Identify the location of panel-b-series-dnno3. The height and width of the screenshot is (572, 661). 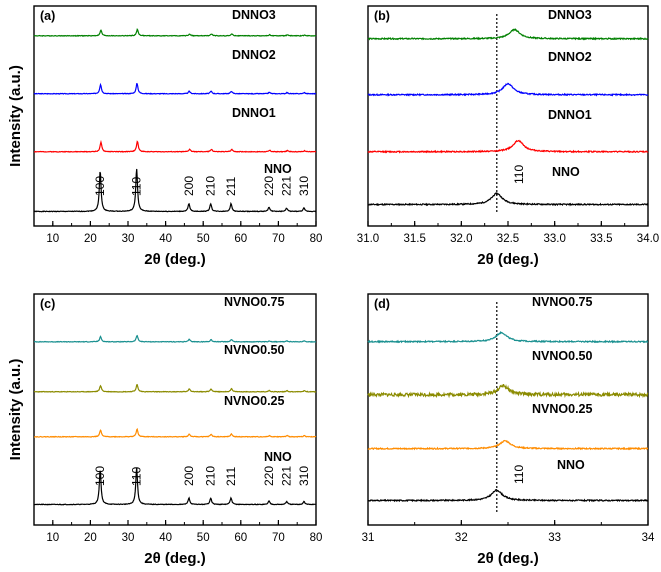
(508, 34).